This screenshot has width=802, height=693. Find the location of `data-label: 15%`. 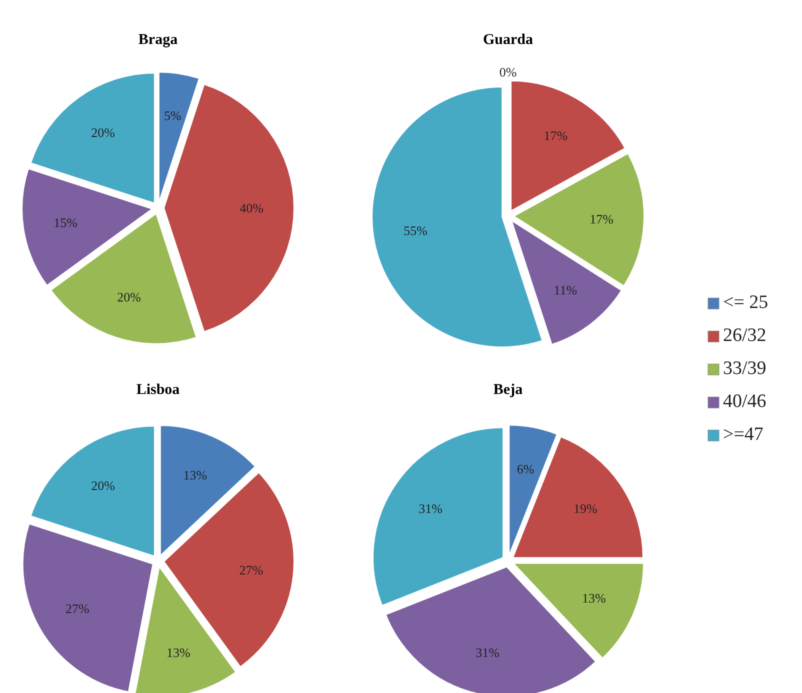

data-label: 15% is located at coordinates (66, 222).